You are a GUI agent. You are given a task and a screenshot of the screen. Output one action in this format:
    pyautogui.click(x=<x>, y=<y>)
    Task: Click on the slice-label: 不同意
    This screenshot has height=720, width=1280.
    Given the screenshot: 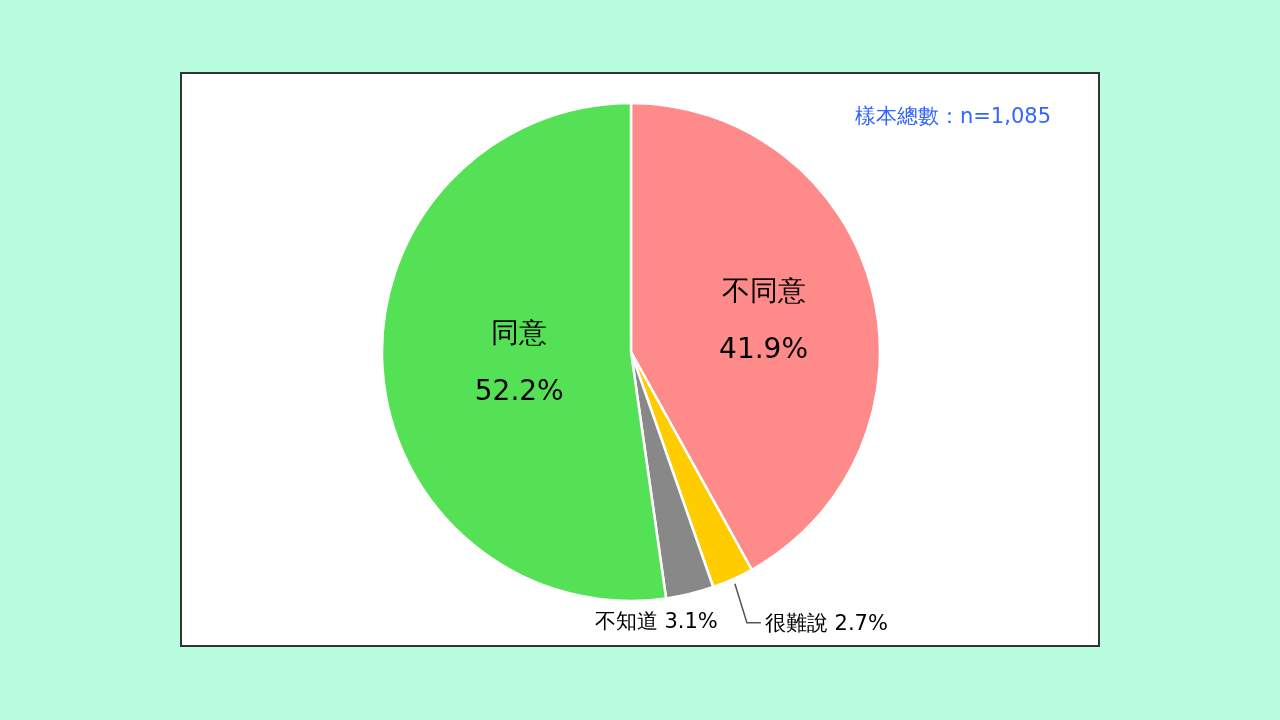 What is the action you would take?
    pyautogui.click(x=763, y=290)
    